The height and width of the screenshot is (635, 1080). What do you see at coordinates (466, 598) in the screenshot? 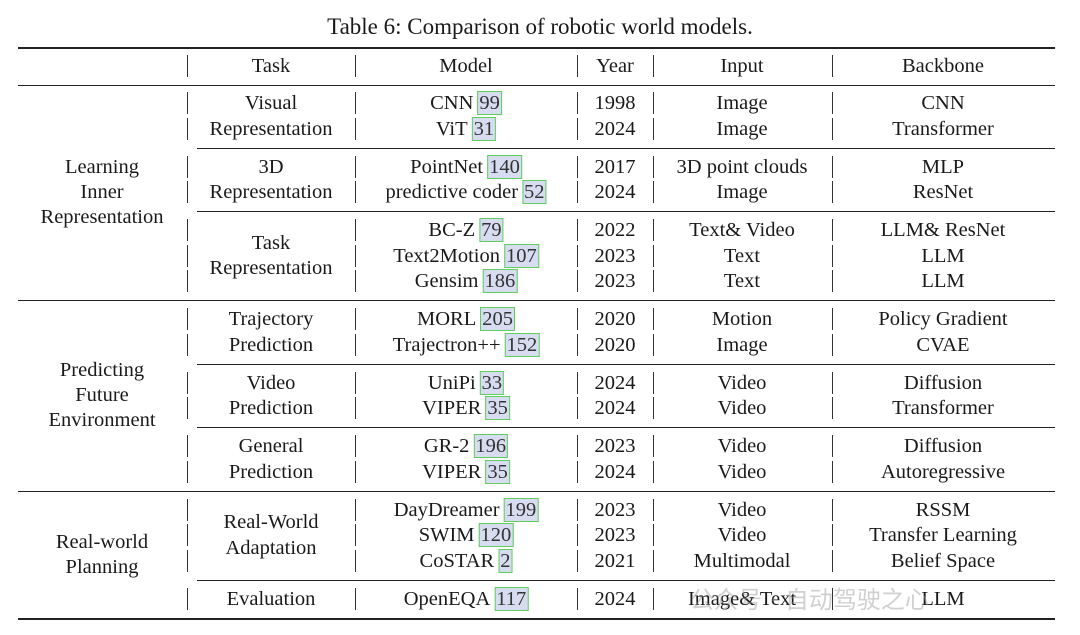
I see `model-cell: OpenEQA 117` at bounding box center [466, 598].